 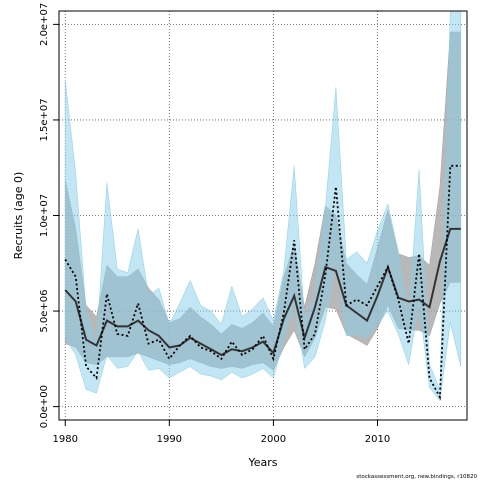 What do you see at coordinates (44, 310) in the screenshot?
I see `y-tick-label: 5.0e+06` at bounding box center [44, 310].